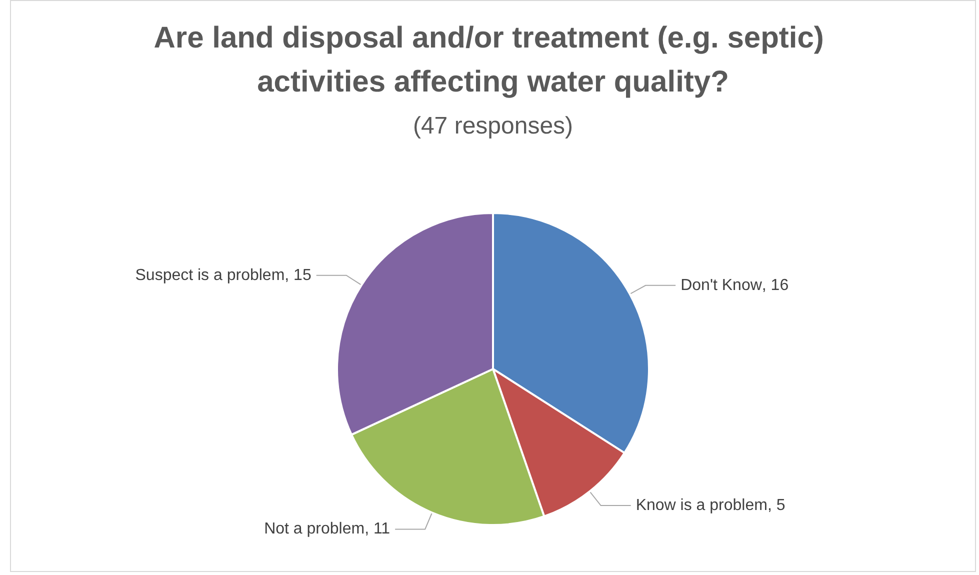  I want to click on slice-label: Suspect is a problem, so click(210, 275).